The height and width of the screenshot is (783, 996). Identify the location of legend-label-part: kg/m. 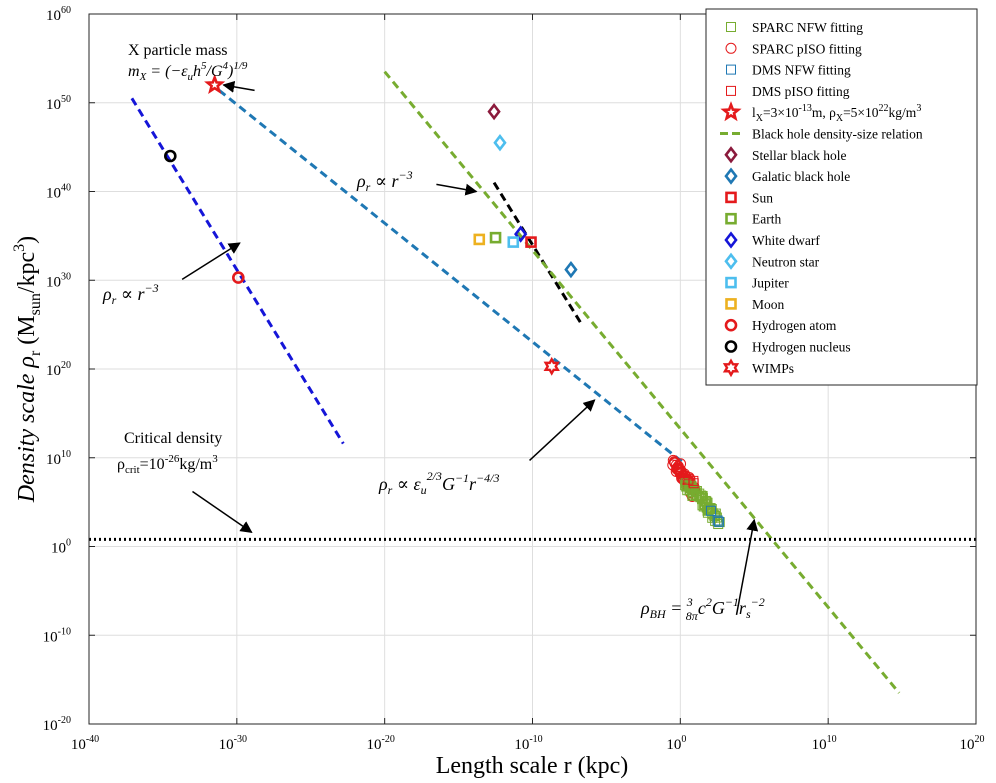
(903, 112).